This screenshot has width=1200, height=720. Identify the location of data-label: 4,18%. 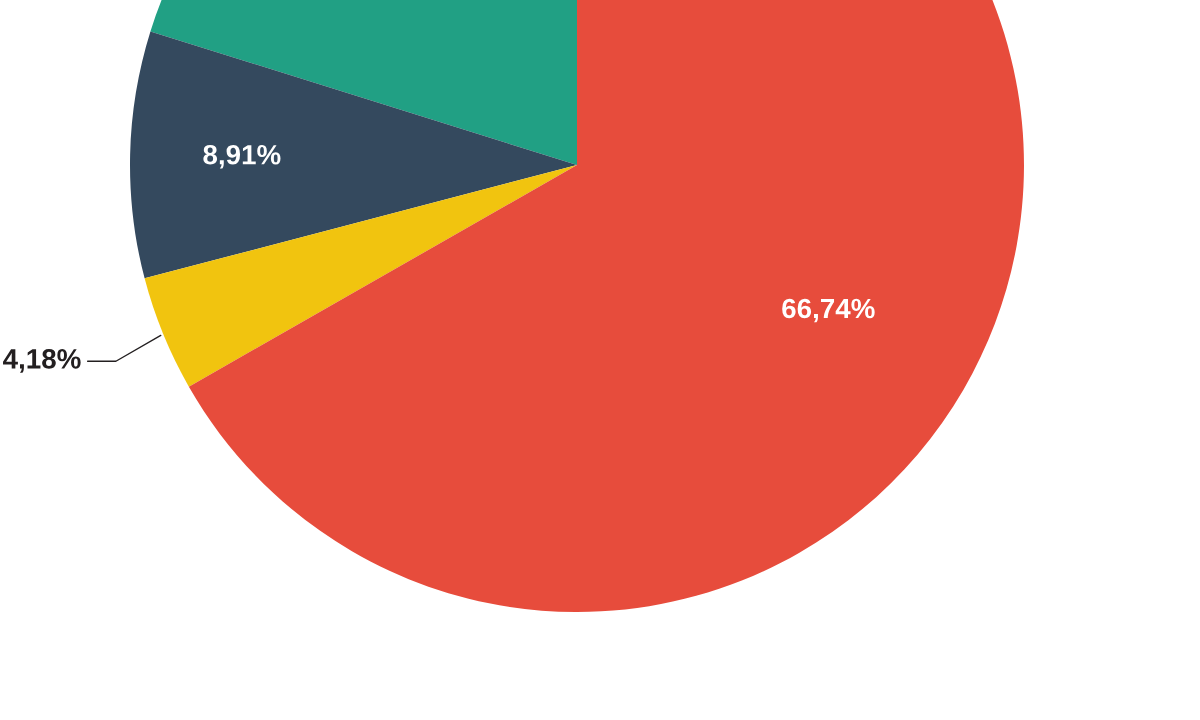
(42, 361).